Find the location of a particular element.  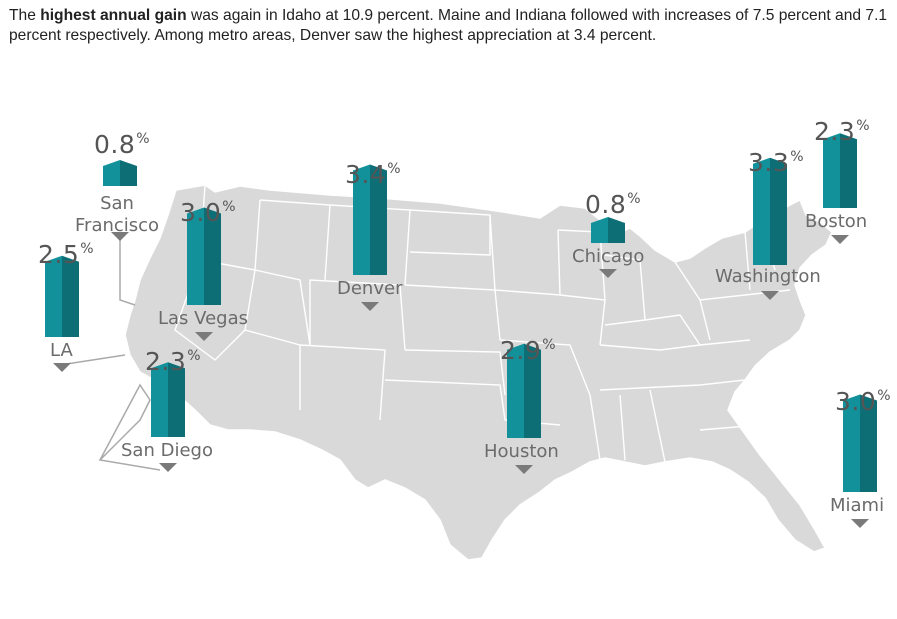

value-label: 2.5% is located at coordinates (66, 254).